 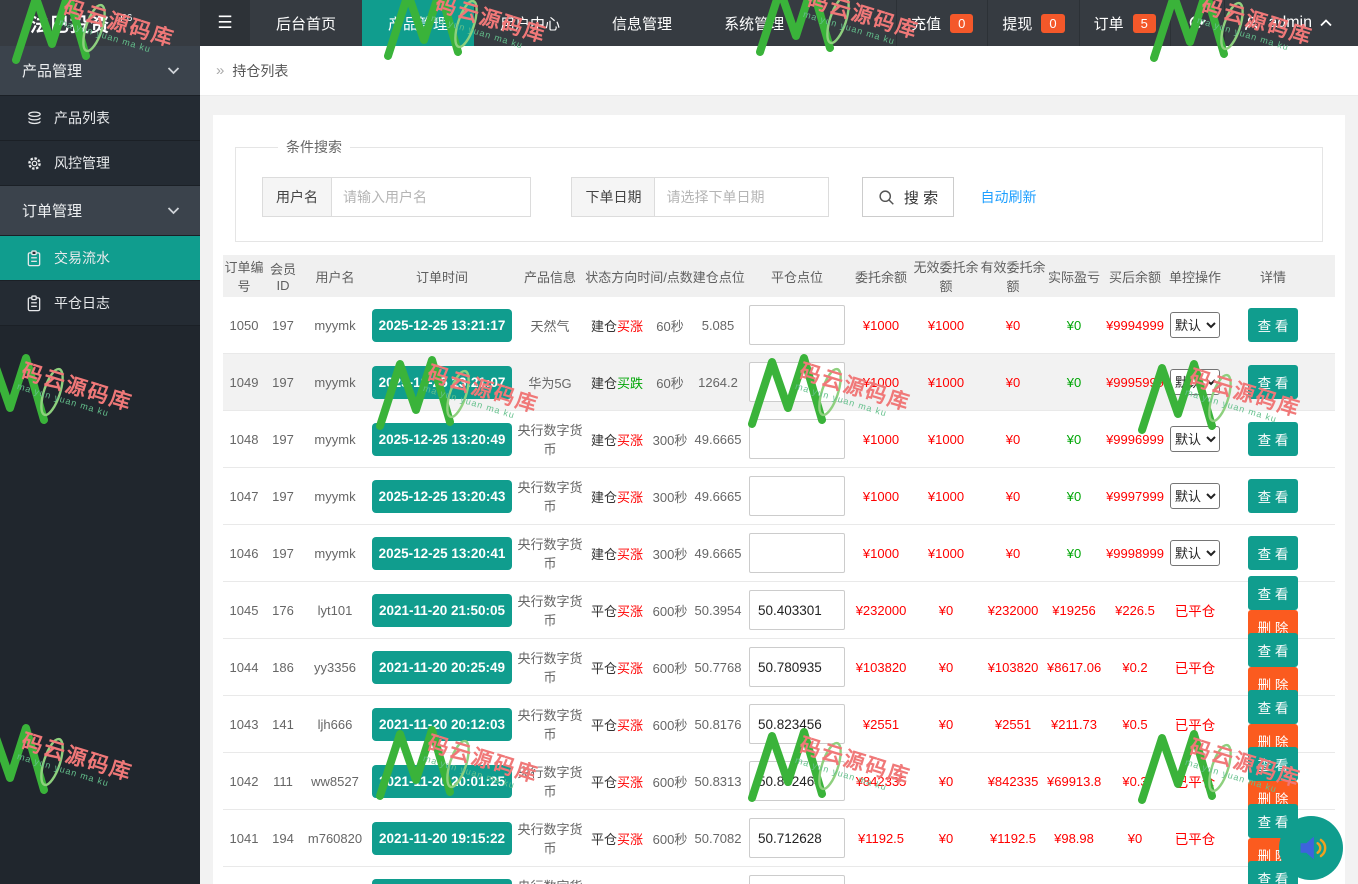 I want to click on top-nav-item: 信息管理, so click(x=642, y=24).